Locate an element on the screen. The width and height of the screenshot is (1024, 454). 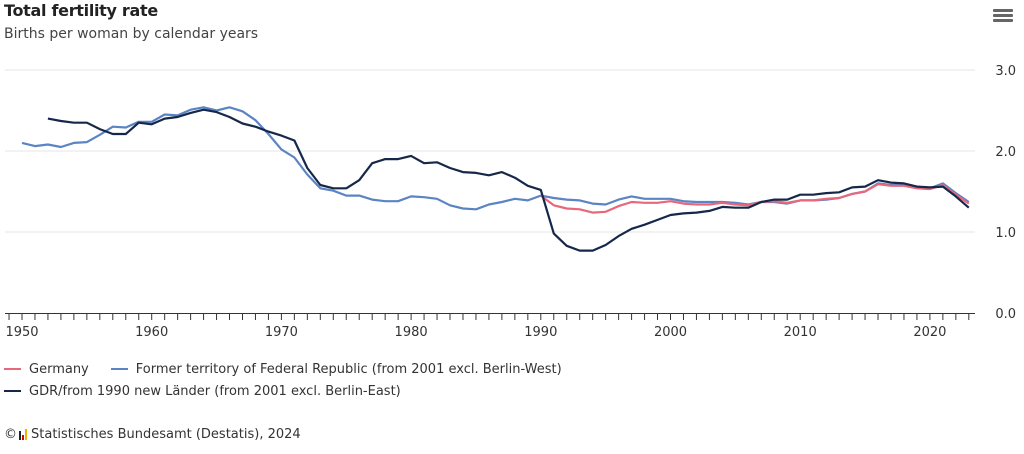
x-tick-label: 2010 is located at coordinates (800, 332).